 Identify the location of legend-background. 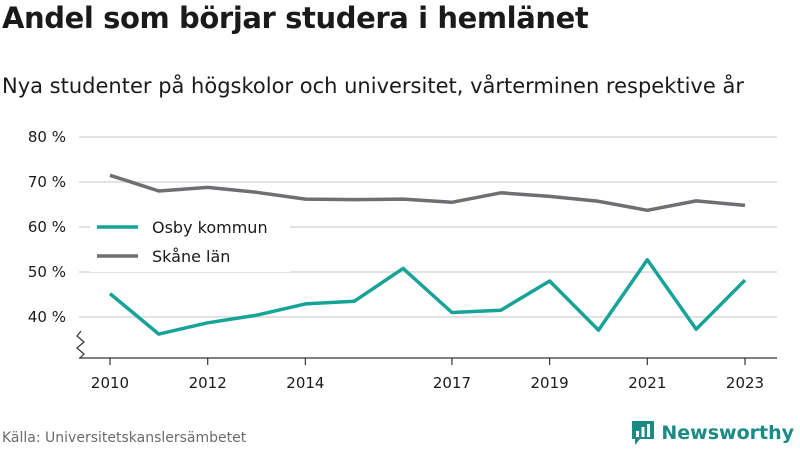
(190, 242).